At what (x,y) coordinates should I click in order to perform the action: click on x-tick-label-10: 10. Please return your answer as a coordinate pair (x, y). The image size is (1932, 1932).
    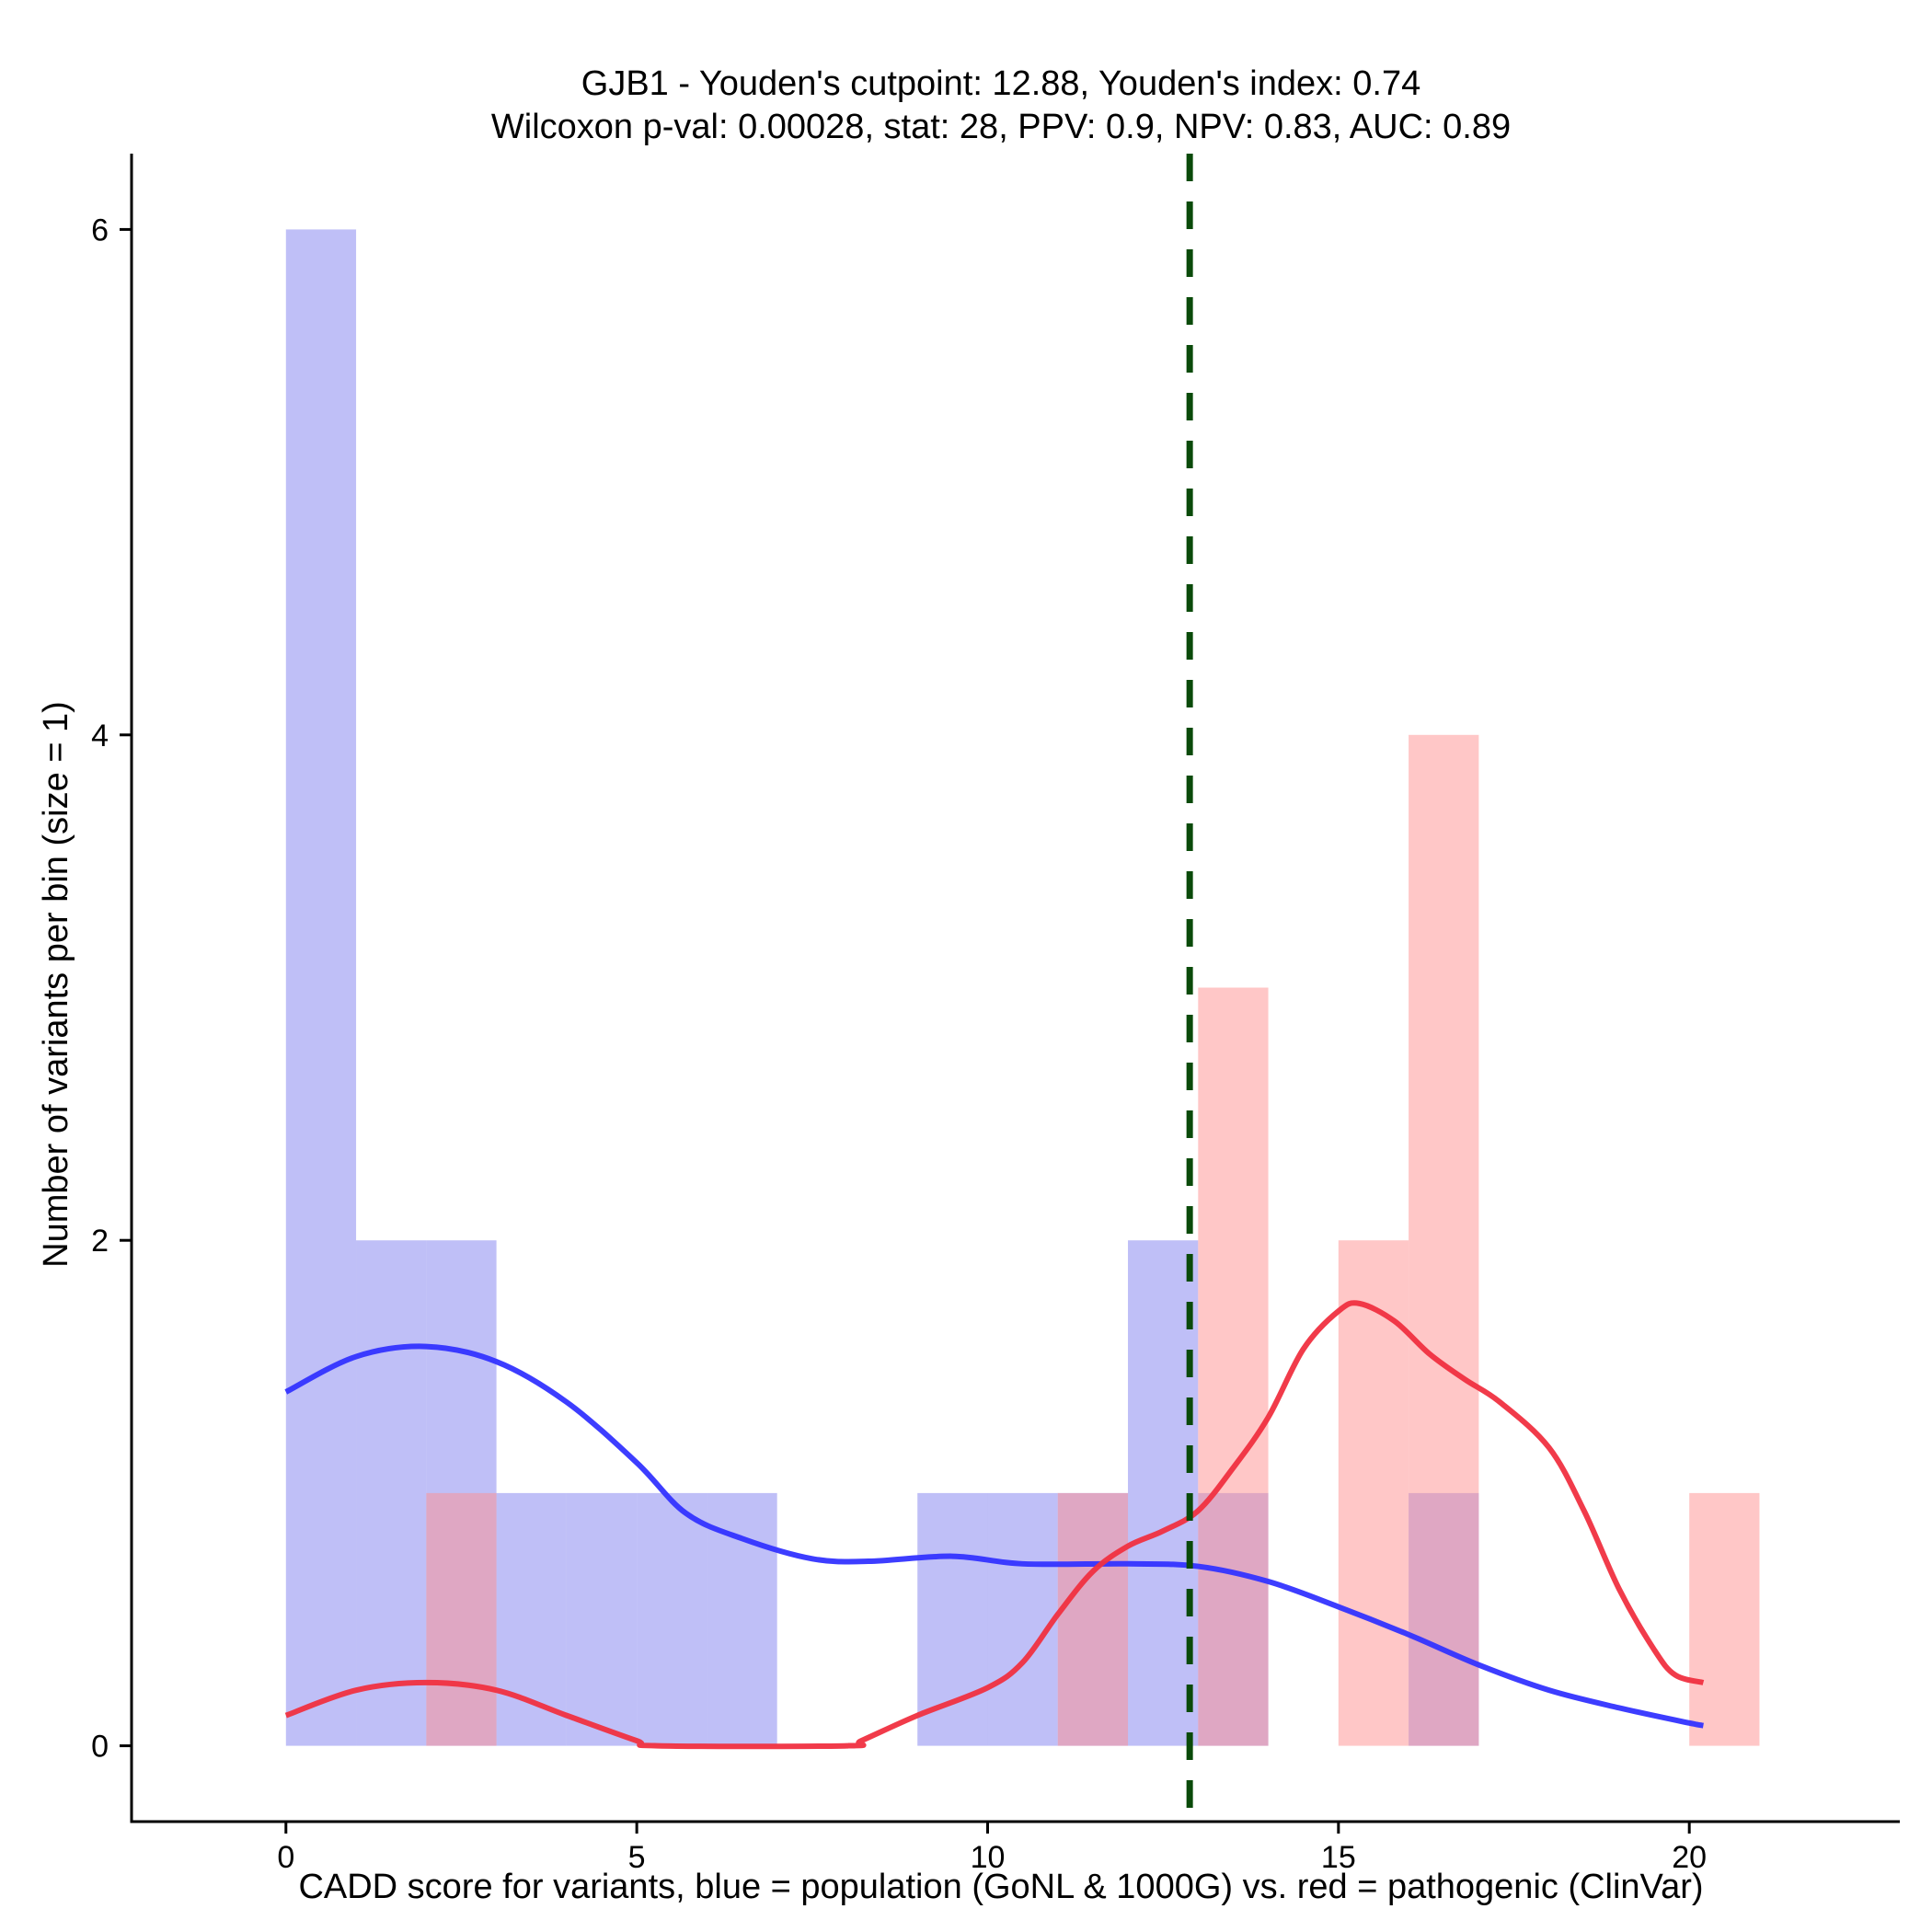
    Looking at the image, I should click on (988, 1857).